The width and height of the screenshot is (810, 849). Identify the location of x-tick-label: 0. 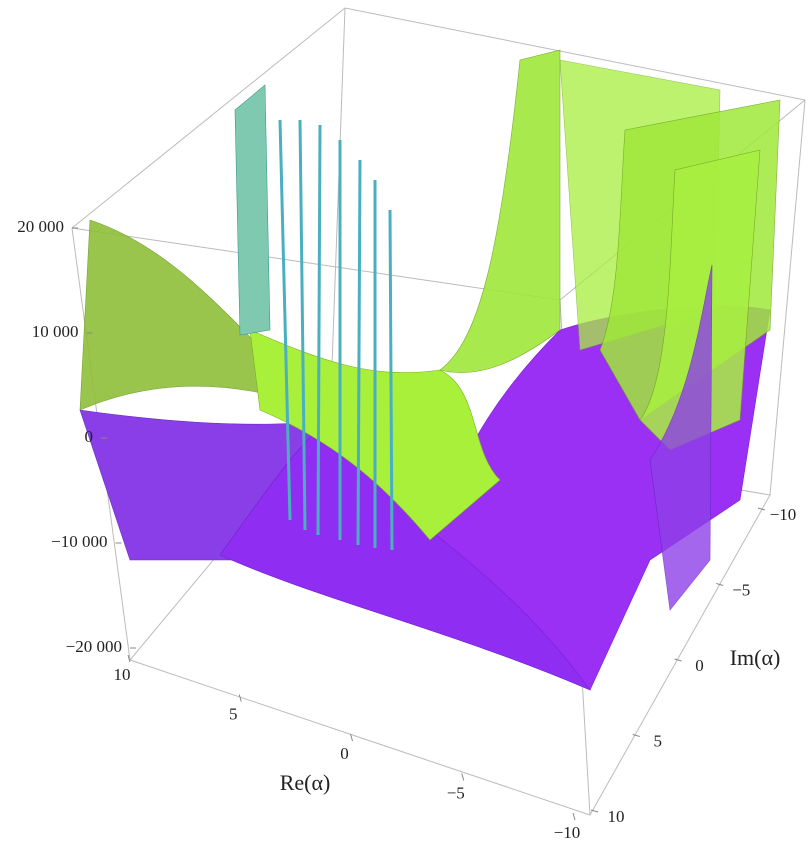
(344, 753).